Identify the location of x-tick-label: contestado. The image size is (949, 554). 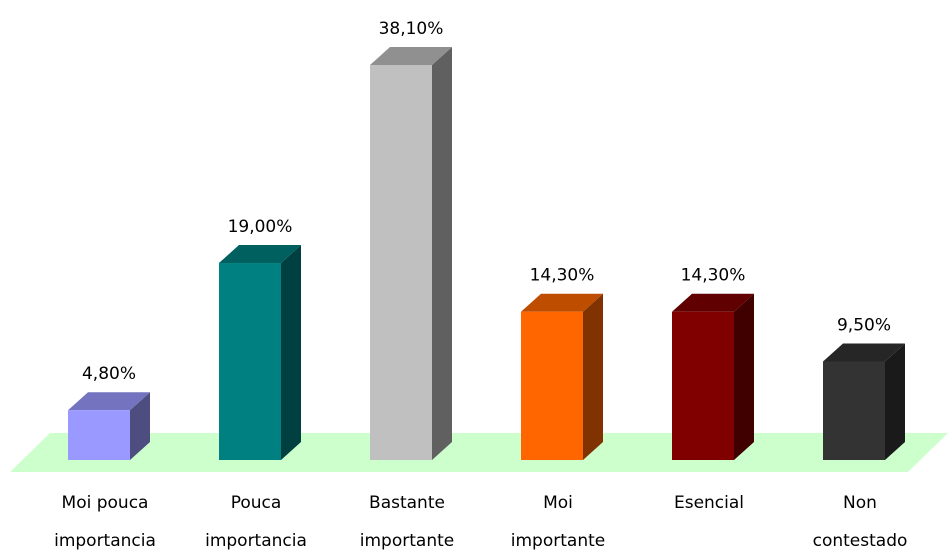
(860, 541).